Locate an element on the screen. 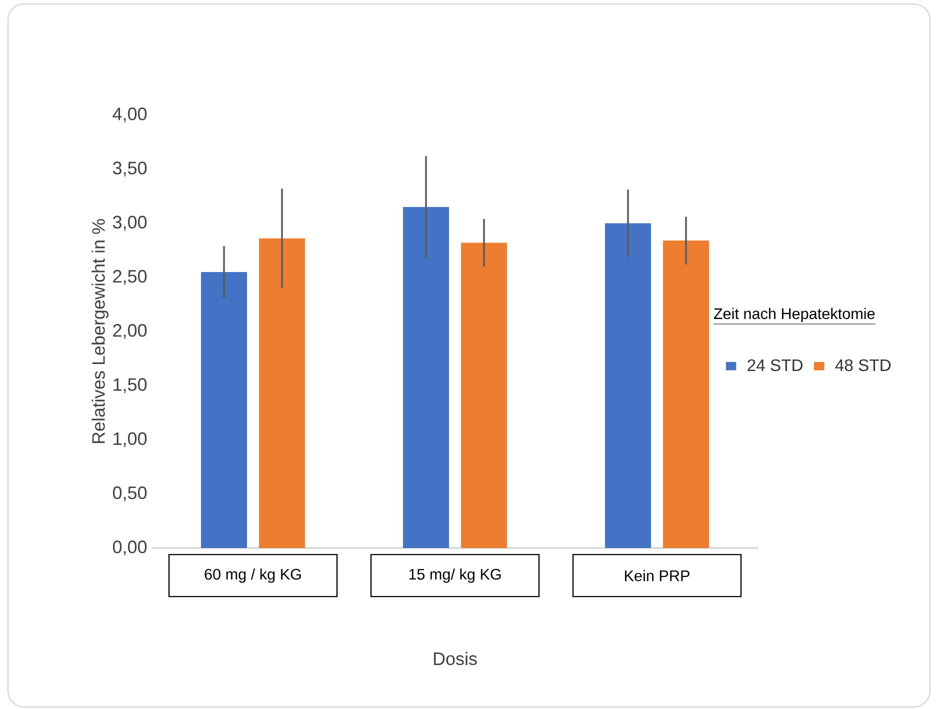 Image resolution: width=938 pixels, height=709 pixels. legend-label: 48 STD is located at coordinates (863, 365).